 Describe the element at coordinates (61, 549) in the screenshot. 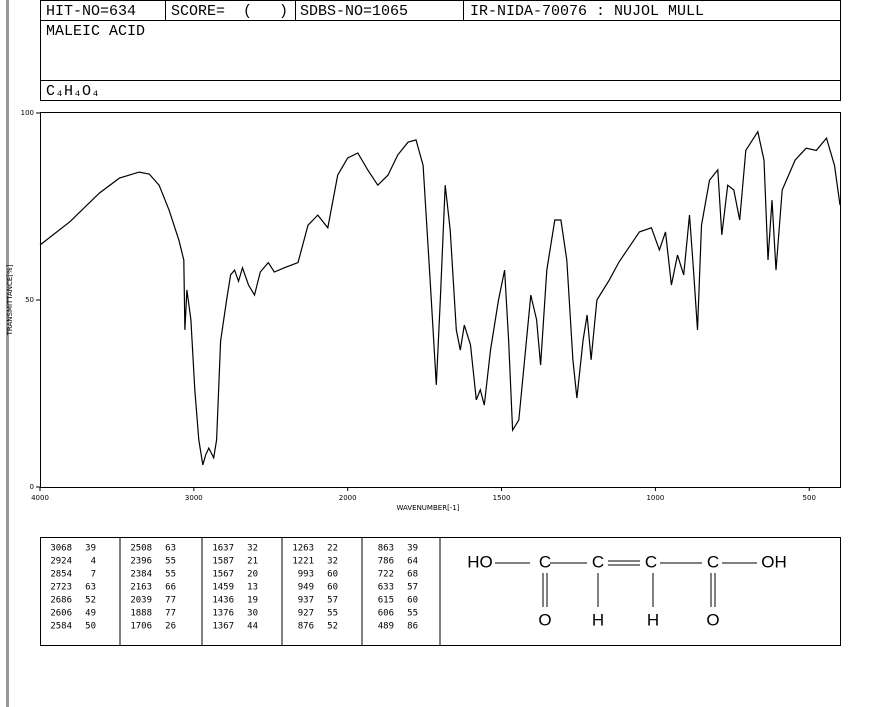

I see `peak-wavenumber: 3068` at that location.